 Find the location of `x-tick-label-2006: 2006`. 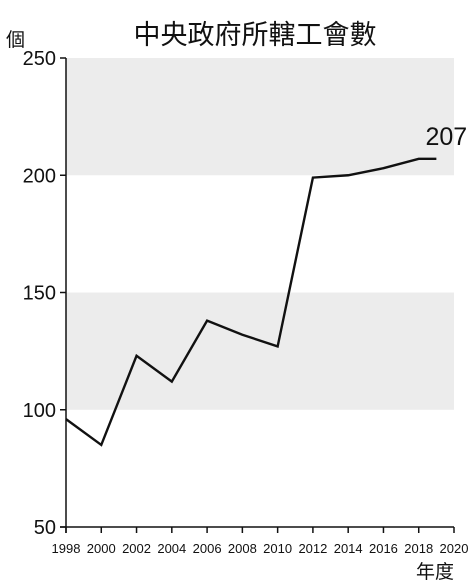

x-tick-label-2006: 2006 is located at coordinates (207, 548).